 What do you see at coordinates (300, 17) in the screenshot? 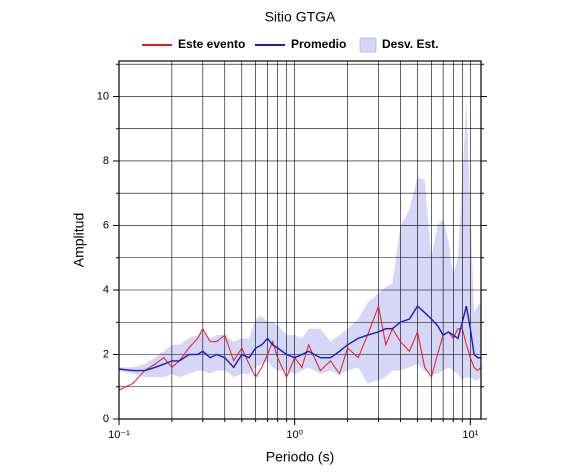
I see `chart-title: Sitio GTGA` at bounding box center [300, 17].